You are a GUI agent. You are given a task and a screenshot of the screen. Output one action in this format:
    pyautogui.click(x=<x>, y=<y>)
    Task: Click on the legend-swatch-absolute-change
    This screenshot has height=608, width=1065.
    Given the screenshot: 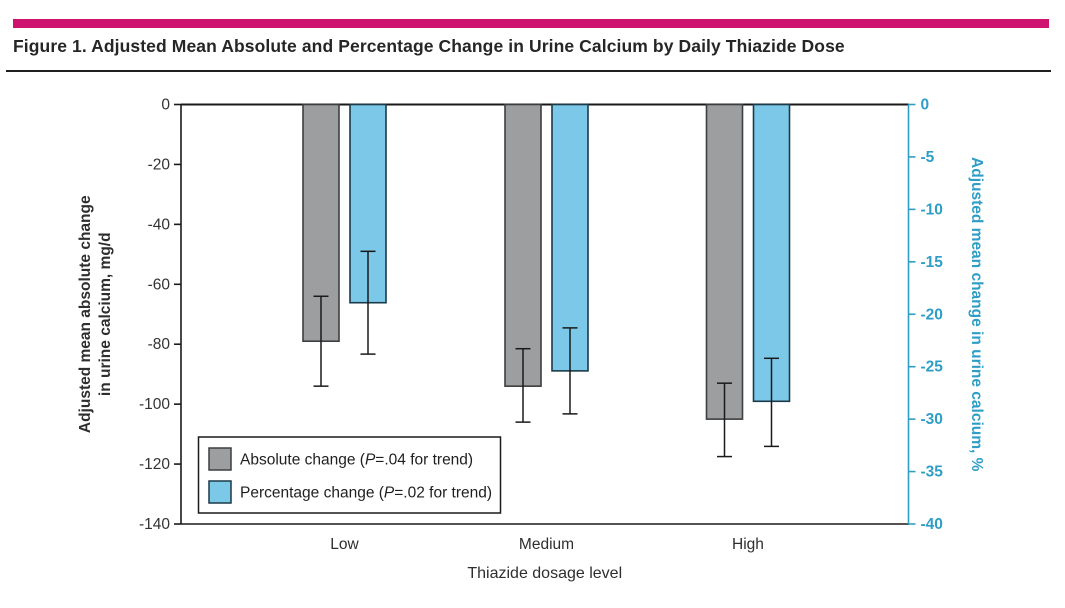 What is the action you would take?
    pyautogui.click(x=220, y=459)
    